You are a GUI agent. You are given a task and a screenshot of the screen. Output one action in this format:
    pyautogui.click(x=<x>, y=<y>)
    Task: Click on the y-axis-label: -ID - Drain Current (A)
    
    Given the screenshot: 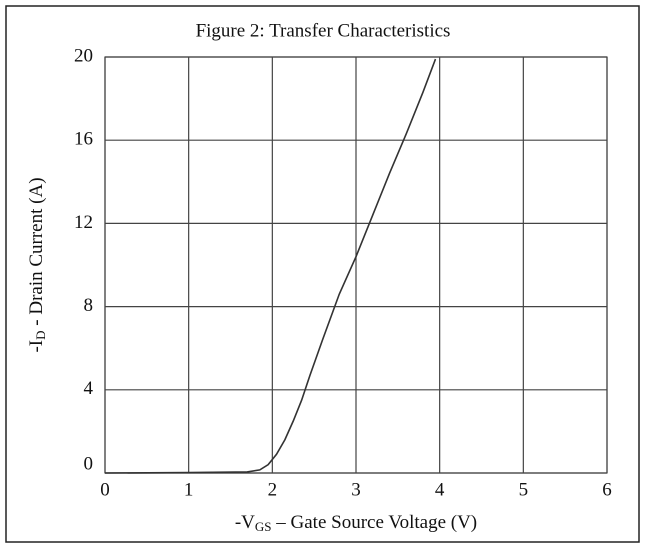 What is the action you would take?
    pyautogui.click(x=37, y=264)
    